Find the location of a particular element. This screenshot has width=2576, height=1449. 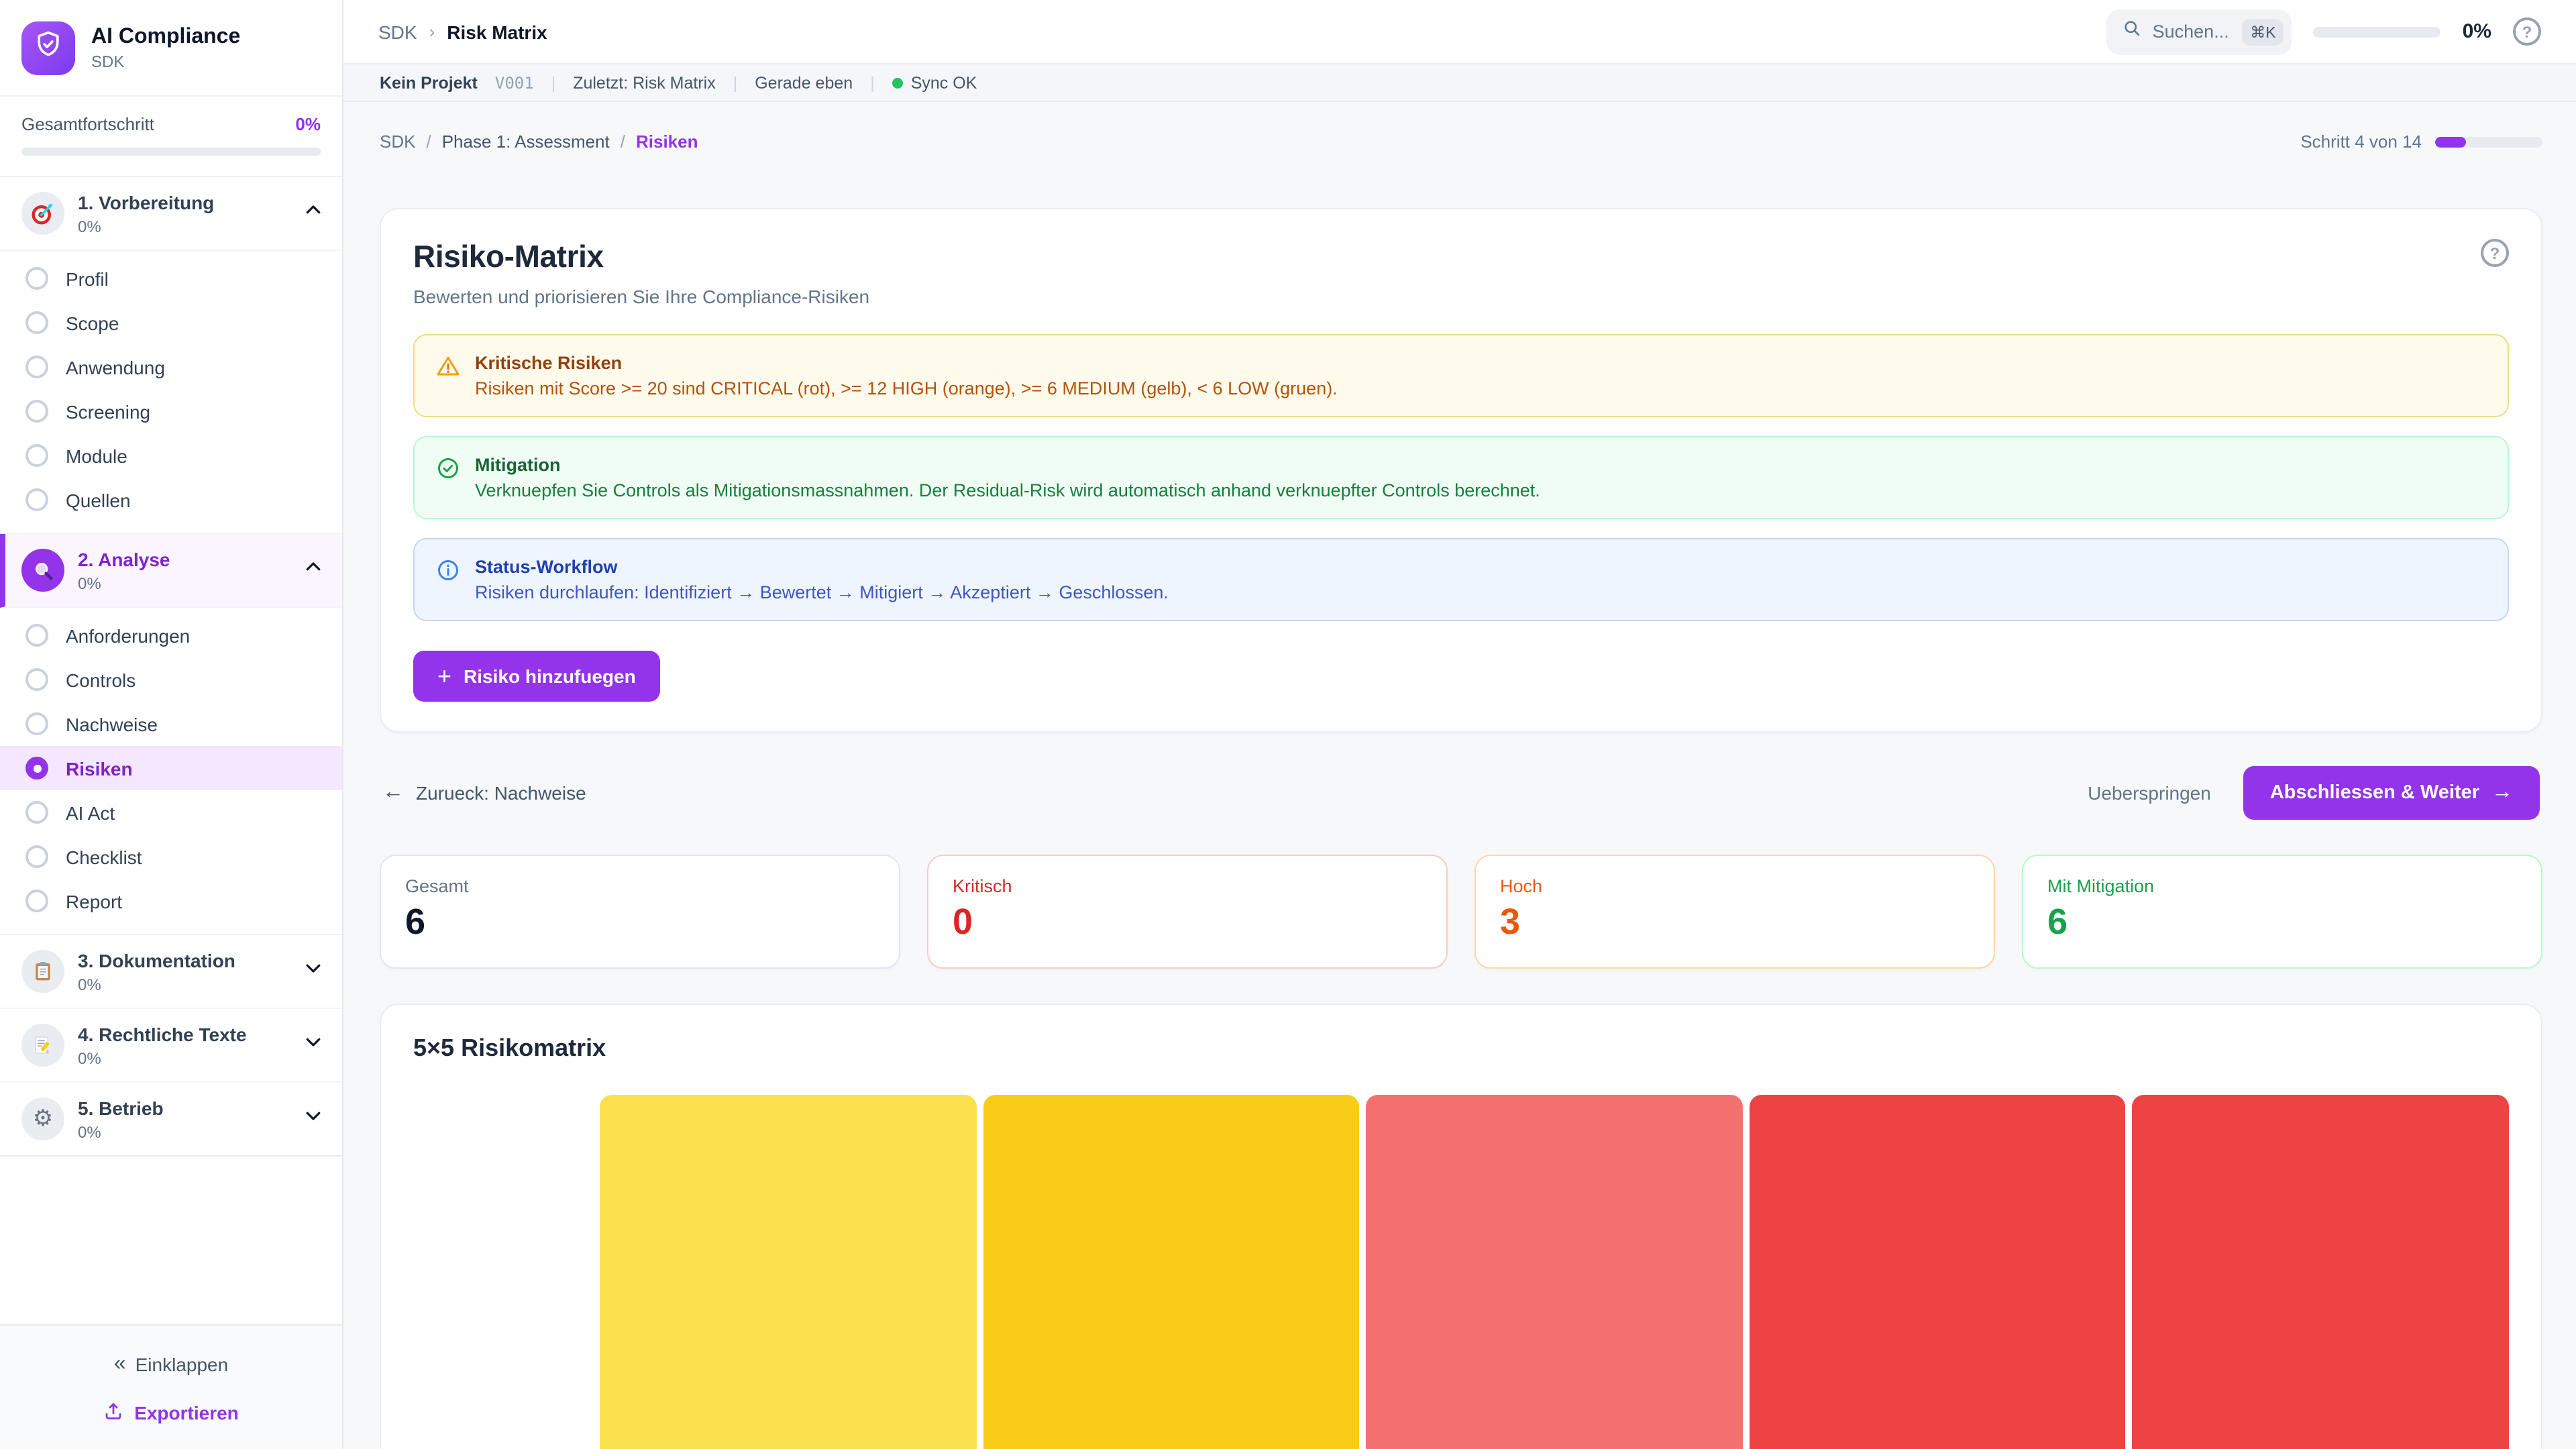

upload-icon is located at coordinates (113, 1413).